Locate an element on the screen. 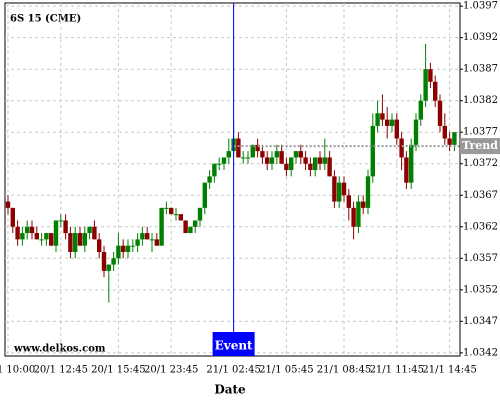 This screenshot has height=400, width=500. trend-label-box is located at coordinates (480, 146).